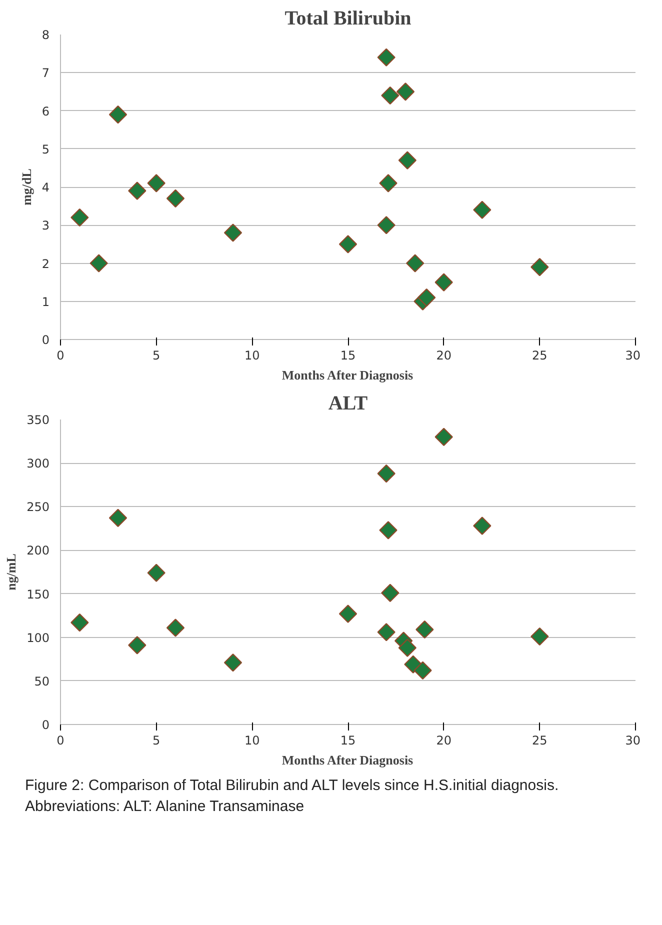 The image size is (662, 925). What do you see at coordinates (46, 149) in the screenshot?
I see `y-tick-label: 5` at bounding box center [46, 149].